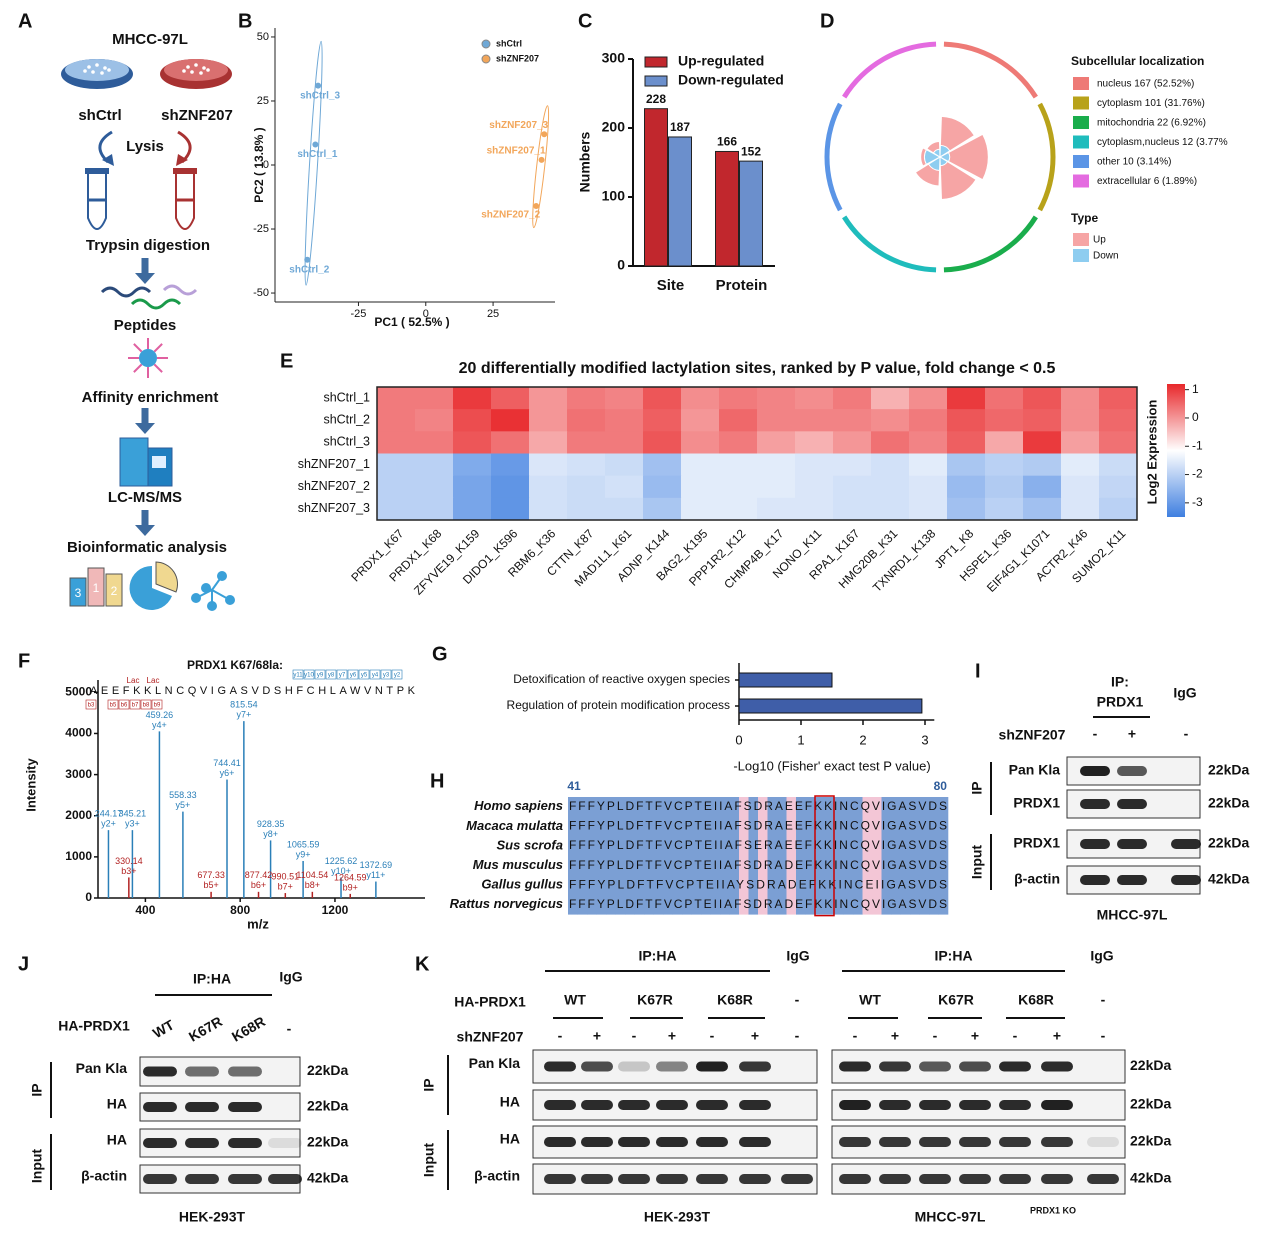  Describe the element at coordinates (183, 805) in the screenshot. I see `ion-label: y5+` at that location.